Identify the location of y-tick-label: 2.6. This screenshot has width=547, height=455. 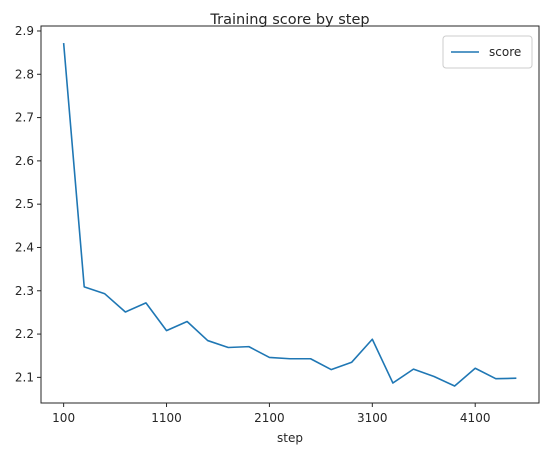
(24, 161).